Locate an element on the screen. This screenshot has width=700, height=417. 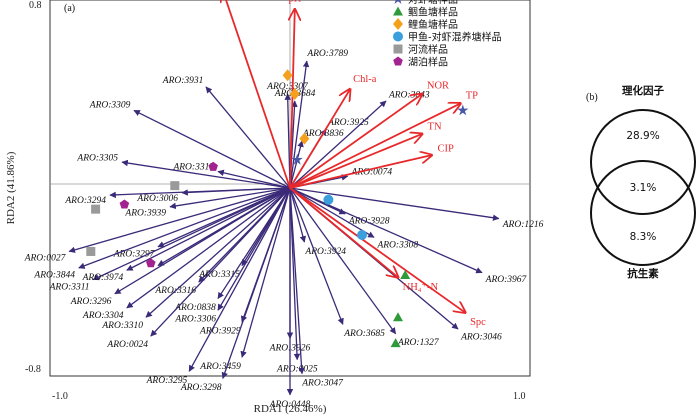
arg-label-aro-3844: ARO:3844 is located at coordinates (54, 275).